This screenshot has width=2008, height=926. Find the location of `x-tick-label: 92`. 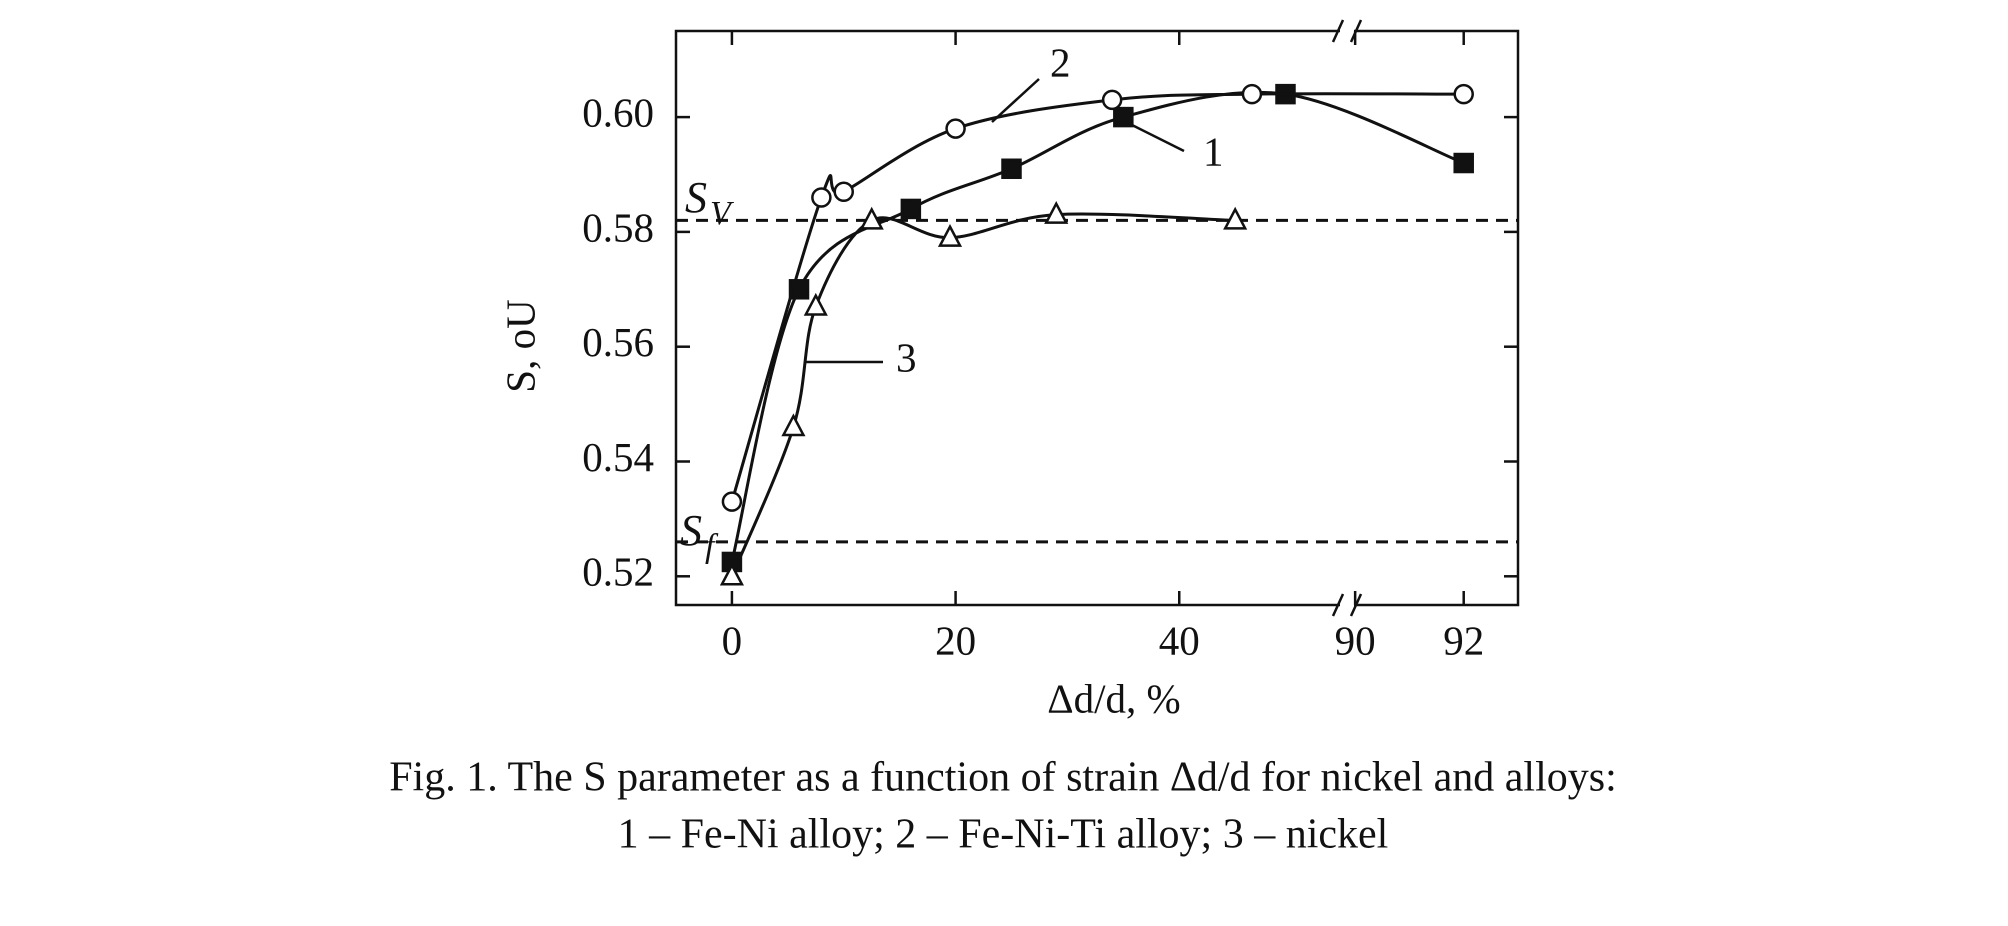

x-tick-label: 92 is located at coordinates (1463, 640).